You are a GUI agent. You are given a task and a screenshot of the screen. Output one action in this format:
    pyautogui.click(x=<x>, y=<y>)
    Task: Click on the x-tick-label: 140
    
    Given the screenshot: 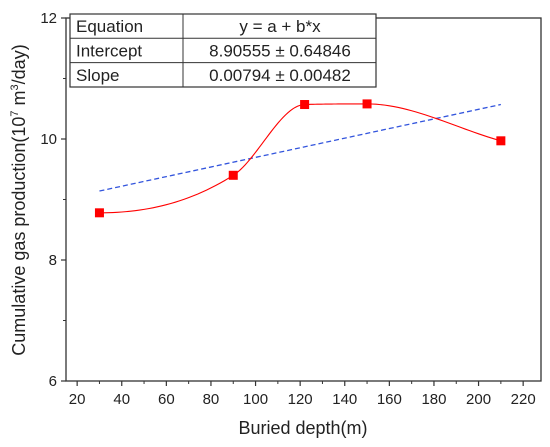 What is the action you would take?
    pyautogui.click(x=344, y=399)
    